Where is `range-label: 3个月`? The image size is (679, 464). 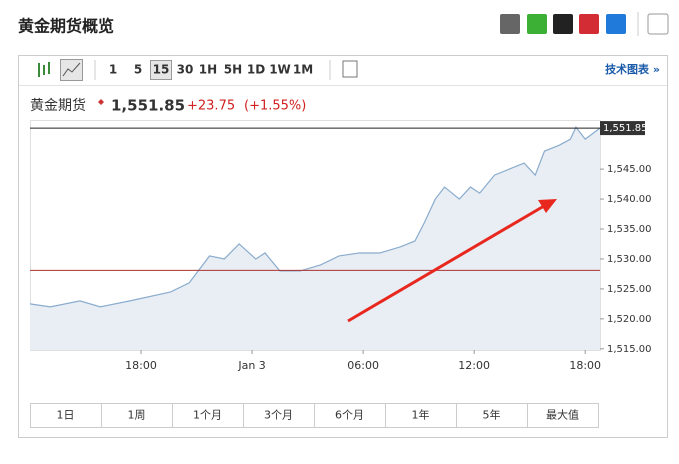 range-label: 3个月 is located at coordinates (278, 415).